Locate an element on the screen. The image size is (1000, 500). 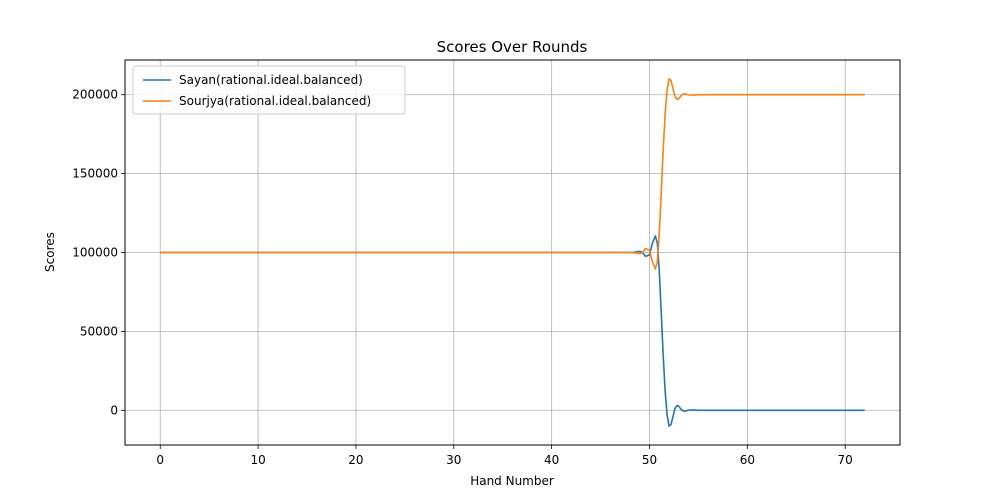
y-tick-label: 0 is located at coordinates (114, 410).